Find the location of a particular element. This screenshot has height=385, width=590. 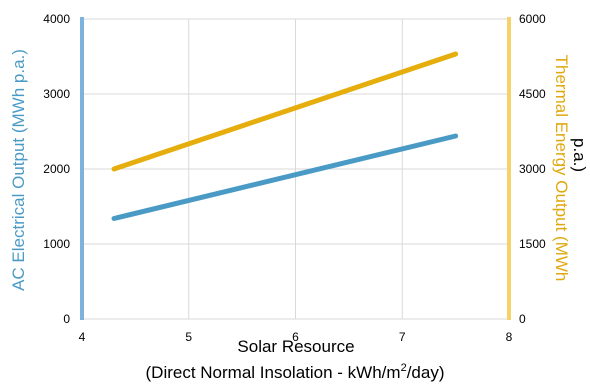

y-left-tick-label: 1000 is located at coordinates (56, 244).